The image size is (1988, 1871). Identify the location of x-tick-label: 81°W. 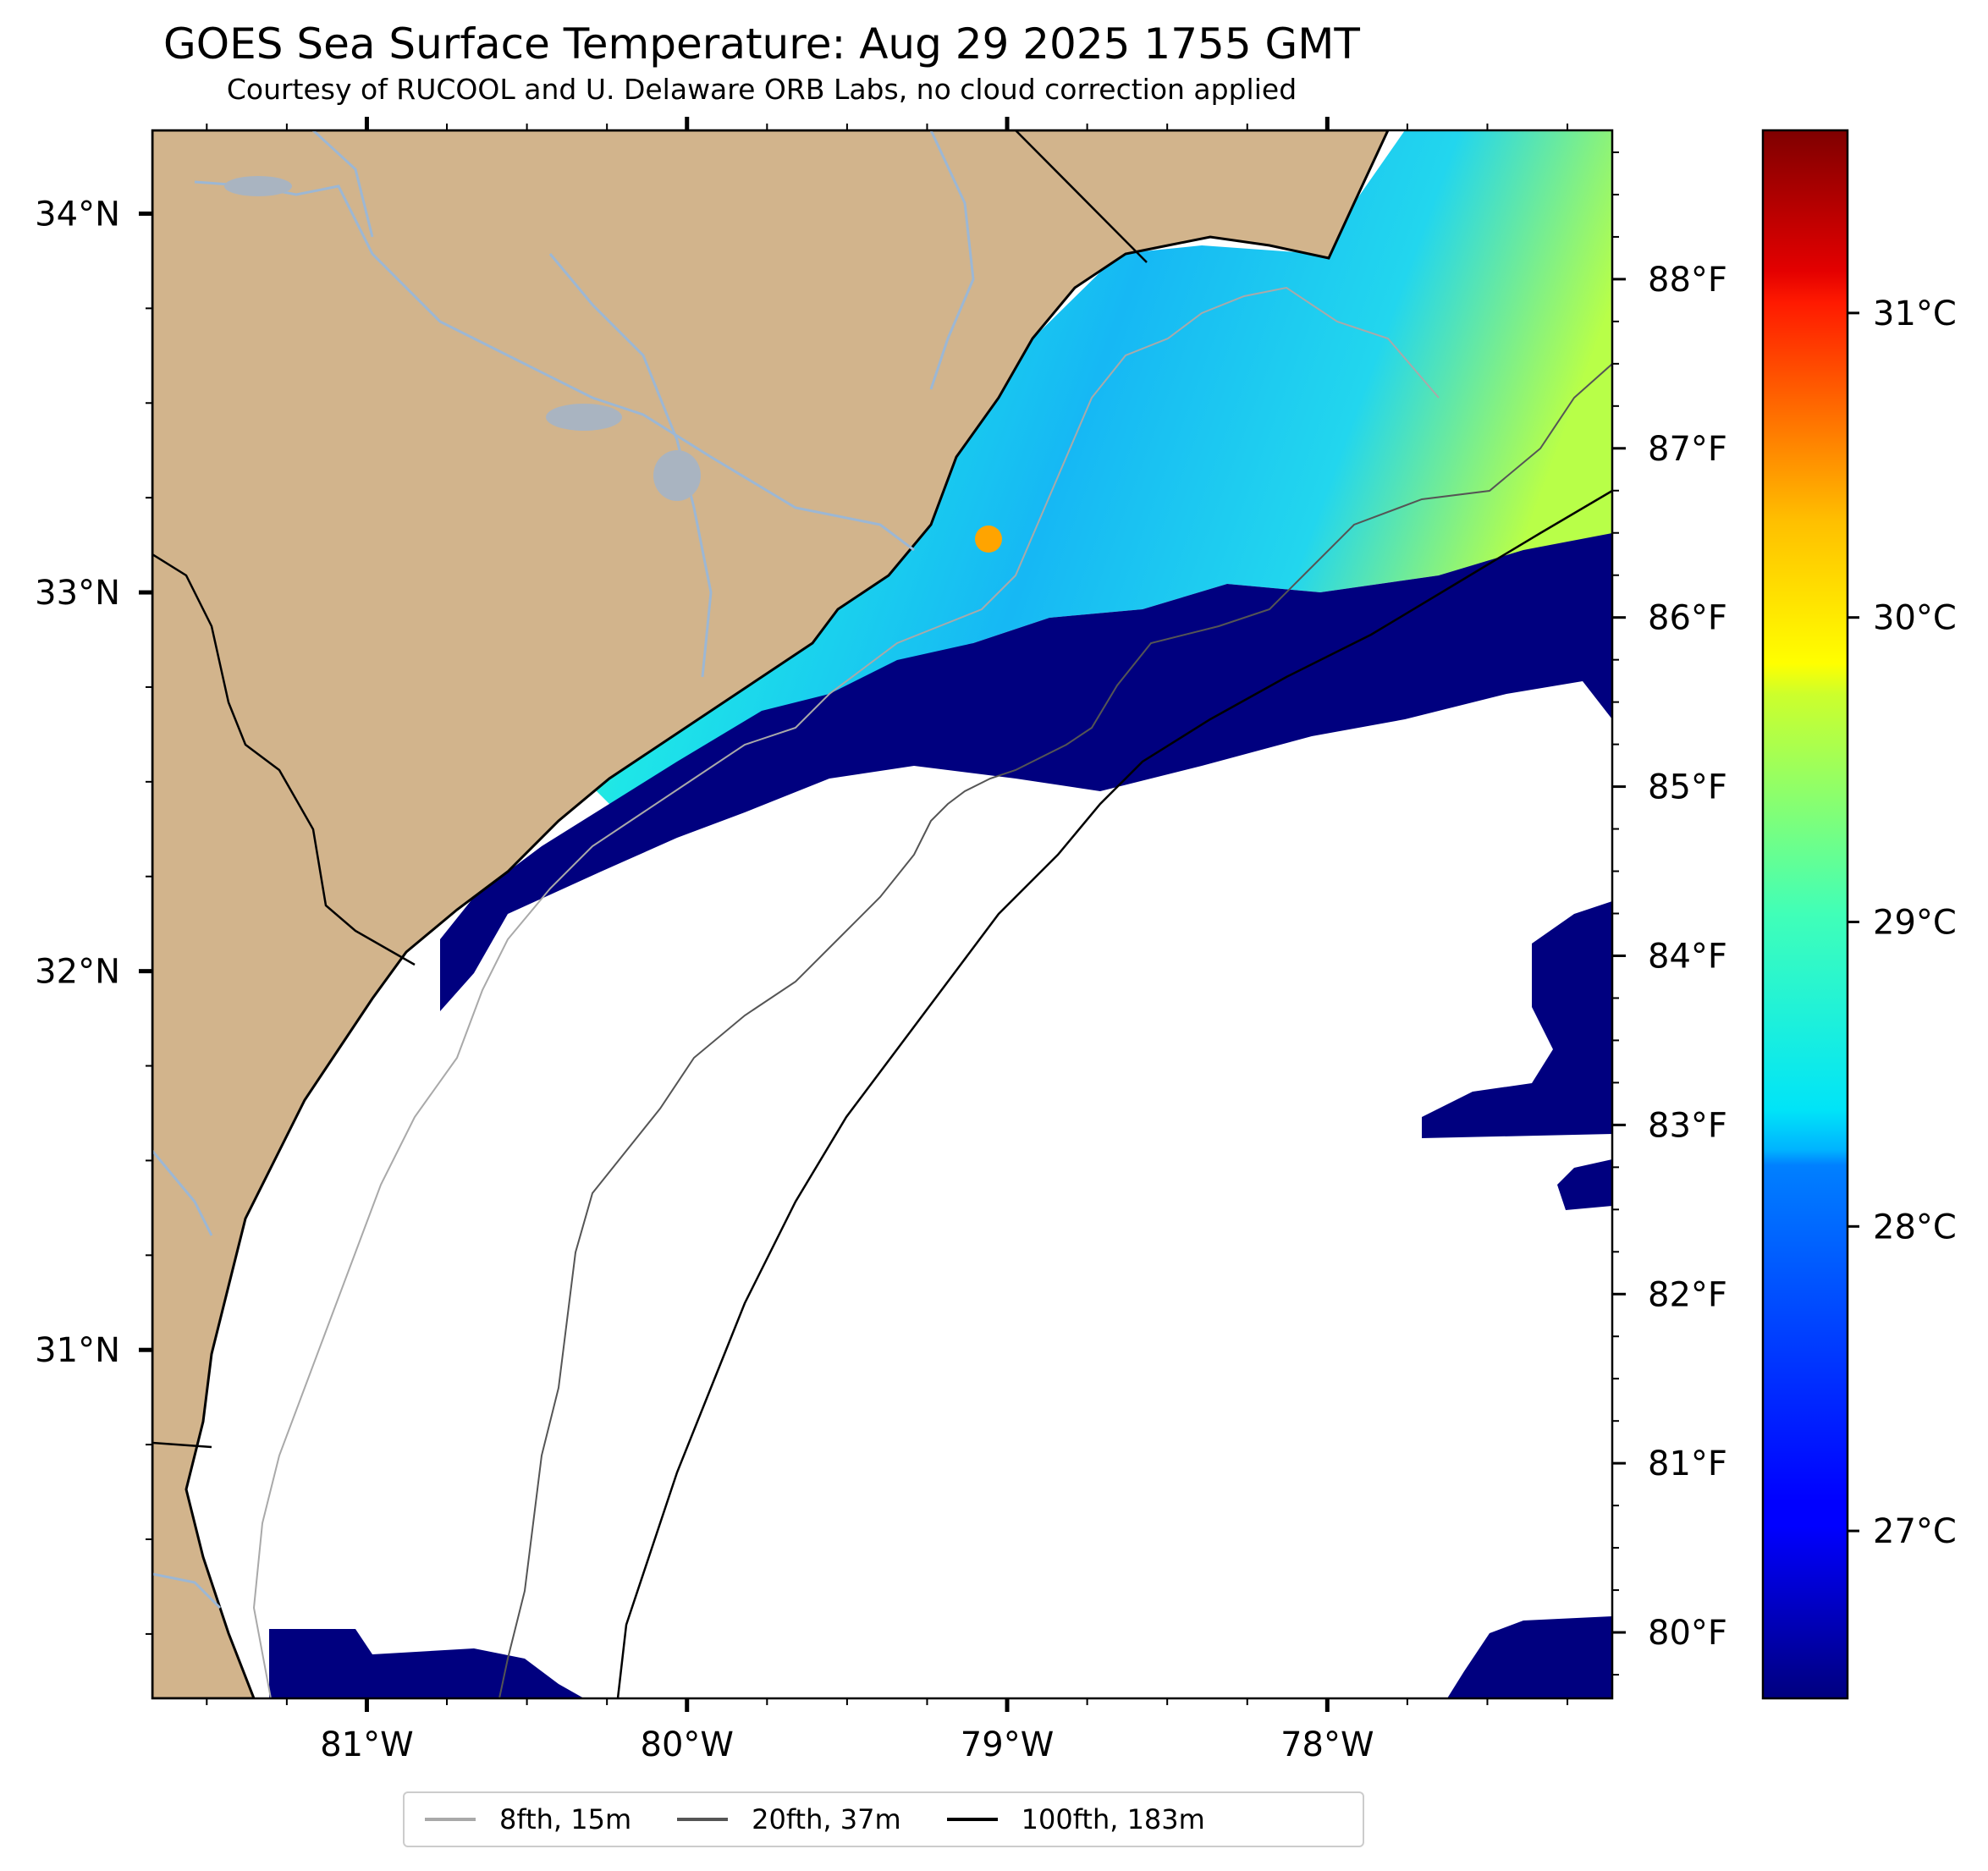
(366, 1745).